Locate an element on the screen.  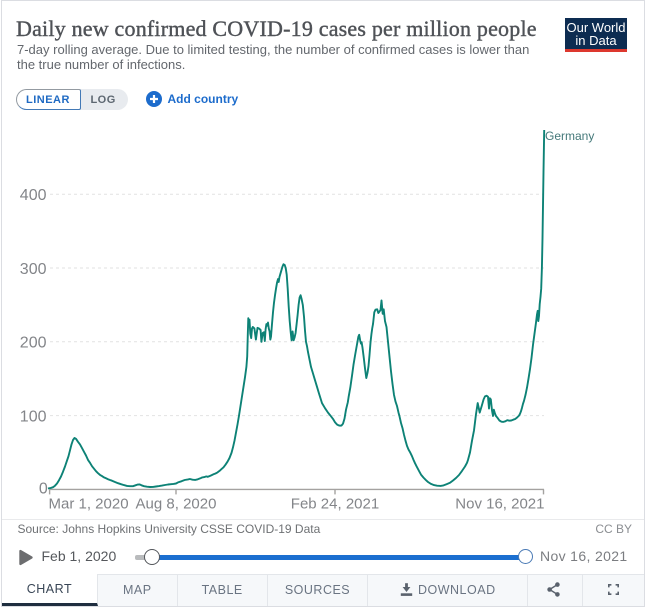
svg-text: Feb 24, 2021 is located at coordinates (335, 503).